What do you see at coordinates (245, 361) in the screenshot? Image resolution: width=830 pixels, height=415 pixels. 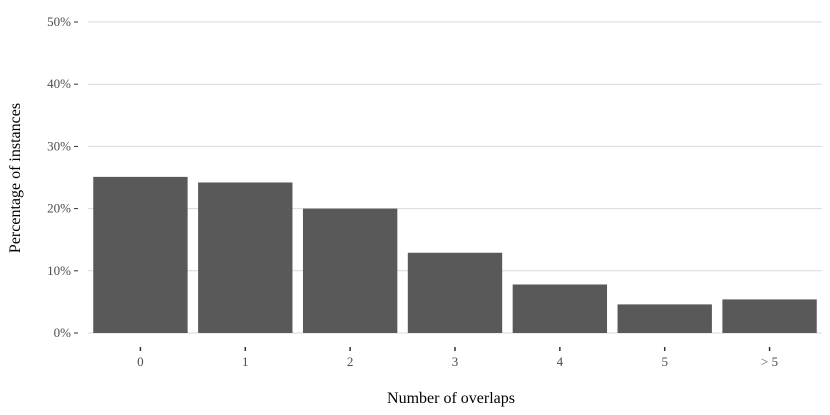 I see `x-tick-label: 1` at bounding box center [245, 361].